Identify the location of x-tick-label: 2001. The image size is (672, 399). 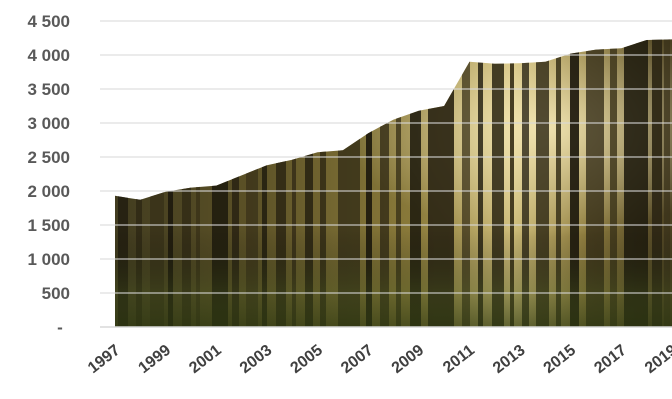
(205, 359).